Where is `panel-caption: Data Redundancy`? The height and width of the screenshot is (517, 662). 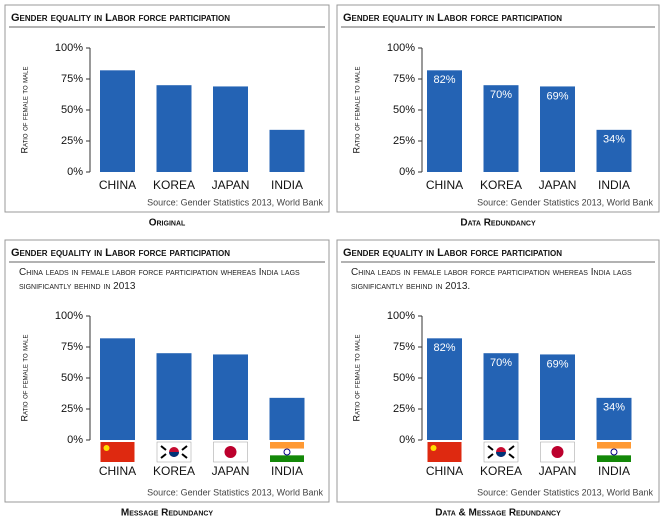 panel-caption: Data Redundancy is located at coordinates (498, 223).